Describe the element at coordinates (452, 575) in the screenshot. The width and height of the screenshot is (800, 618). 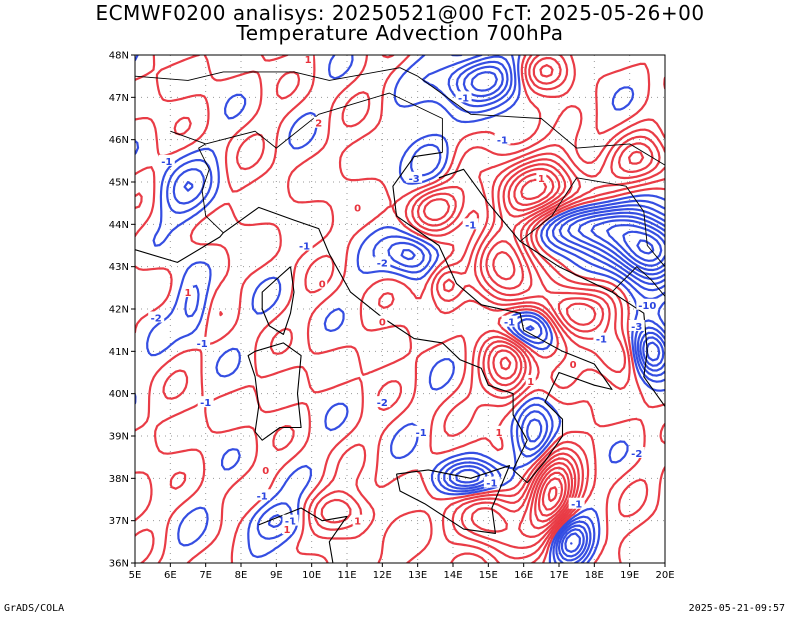
I see `x-tick-label: 14E` at that location.